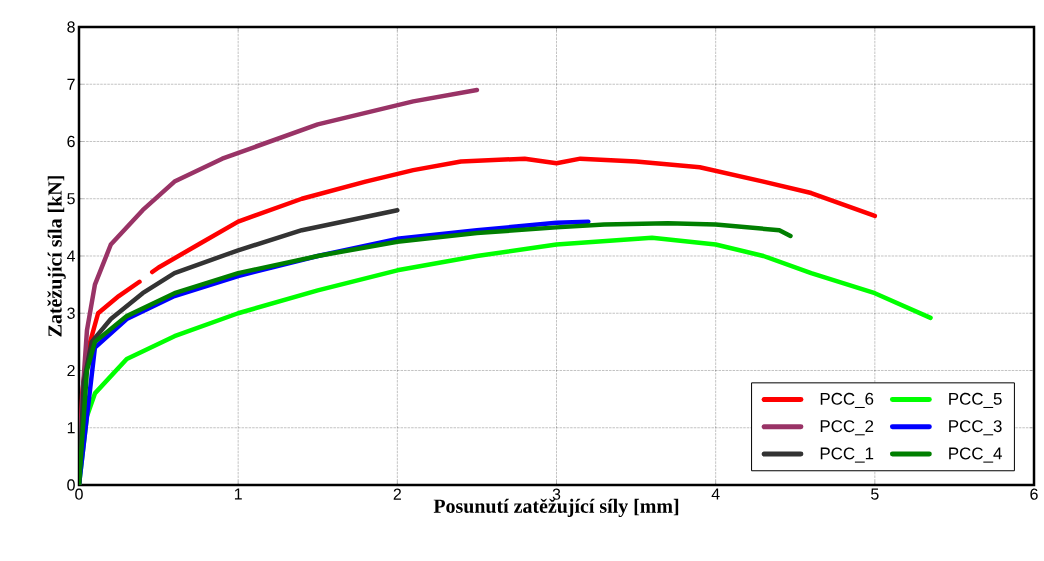 This screenshot has width=1044, height=561. What do you see at coordinates (71, 313) in the screenshot?
I see `y-tick-label: 3` at bounding box center [71, 313].